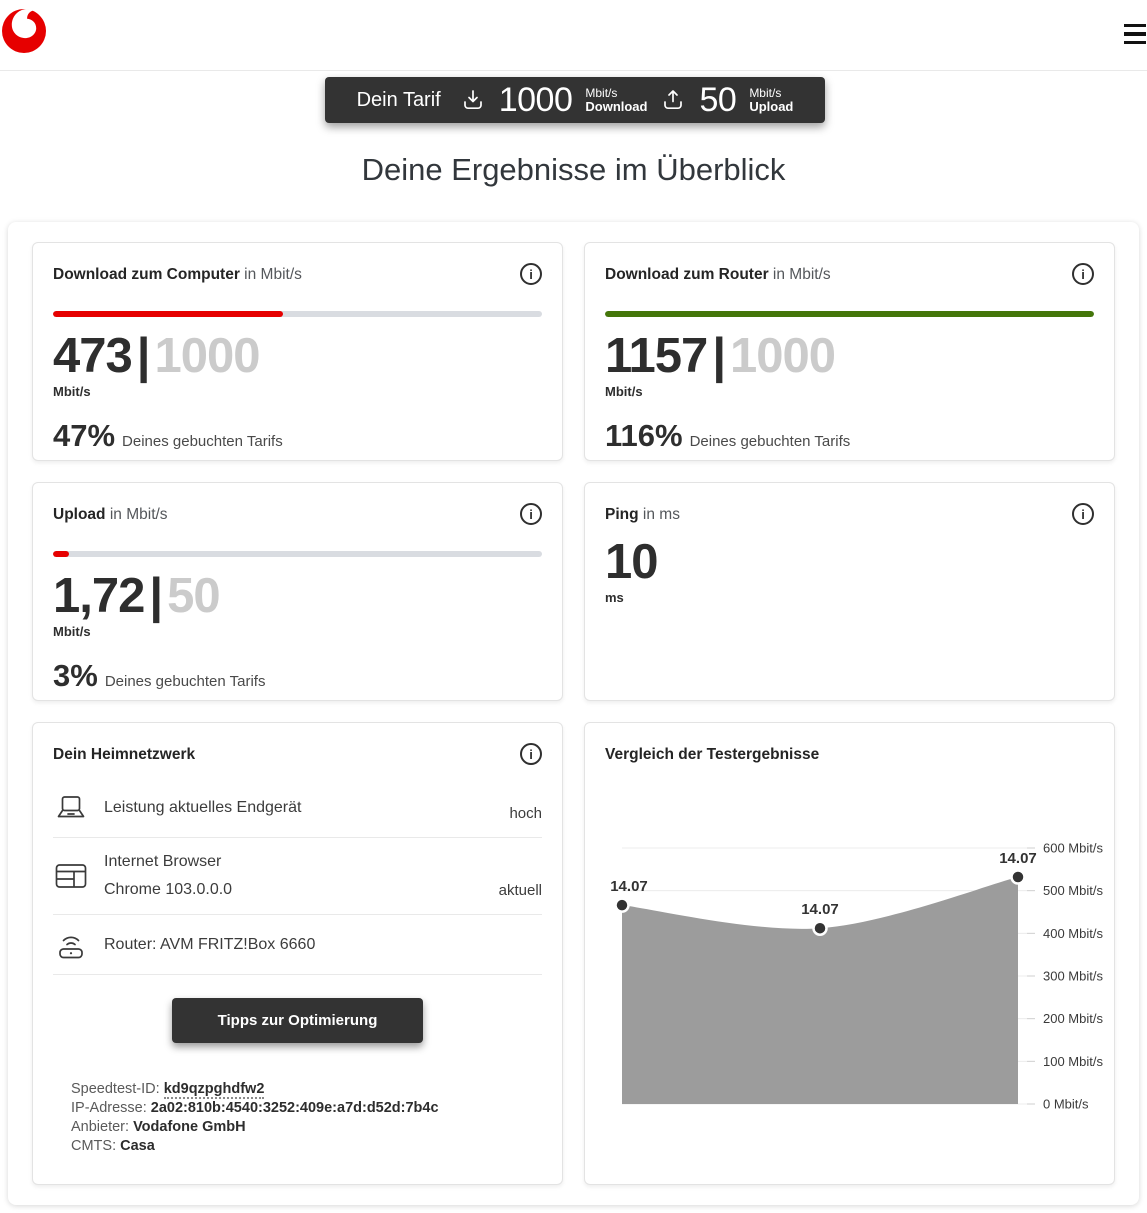 This screenshot has height=1213, width=1147. What do you see at coordinates (177, 274) in the screenshot?
I see `card-title: Download zum Computer in Mbit/s` at bounding box center [177, 274].